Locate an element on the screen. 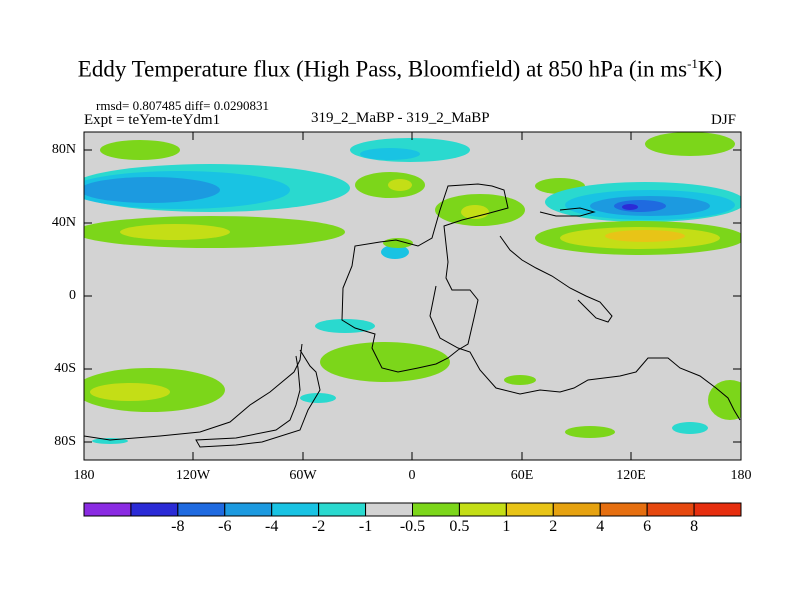  colorbar-label: -2 is located at coordinates (318, 526).